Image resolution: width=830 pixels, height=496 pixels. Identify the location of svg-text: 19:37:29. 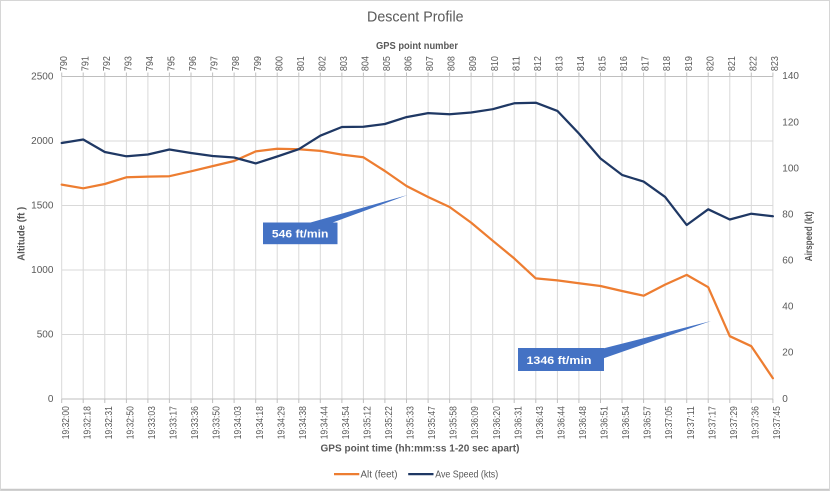
(734, 422).